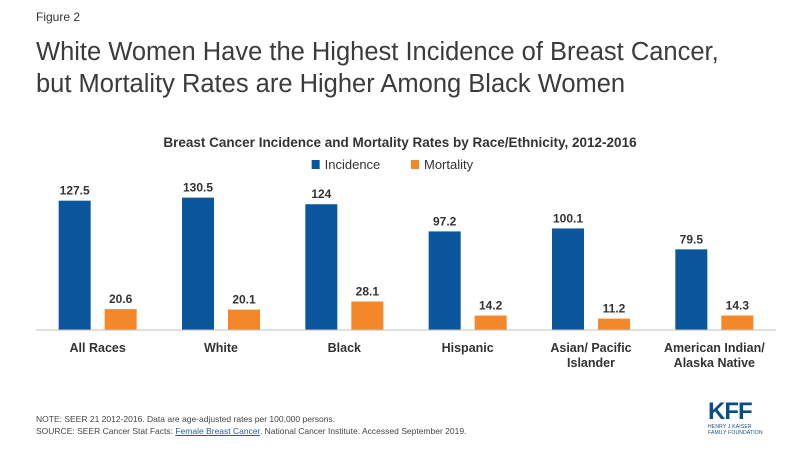 The image size is (800, 450). Describe the element at coordinates (468, 348) in the screenshot. I see `category-label: Hispanic` at that location.